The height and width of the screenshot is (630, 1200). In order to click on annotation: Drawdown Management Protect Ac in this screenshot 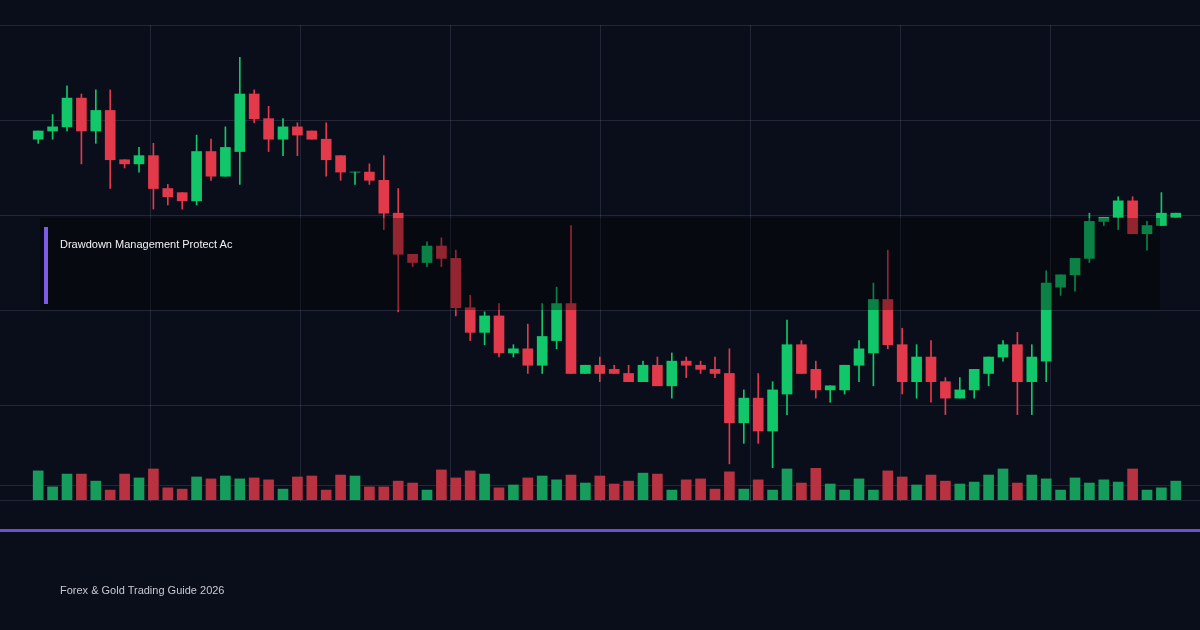, I will do `click(146, 244)`.